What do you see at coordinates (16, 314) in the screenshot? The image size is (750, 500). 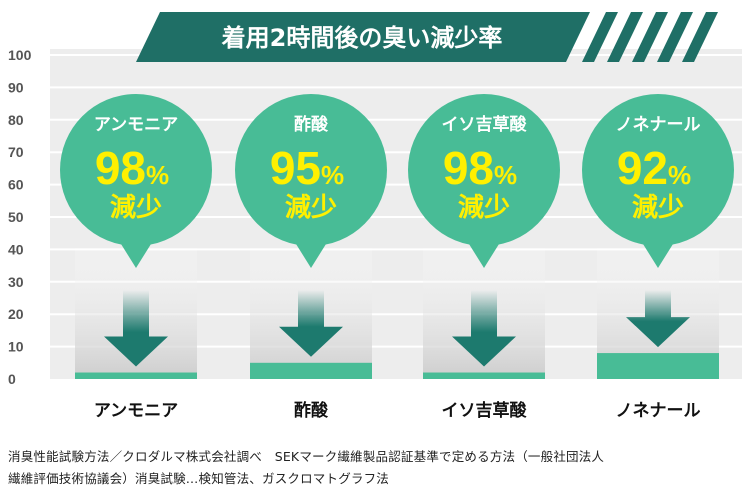 I see `y-tick-label: 20` at bounding box center [16, 314].